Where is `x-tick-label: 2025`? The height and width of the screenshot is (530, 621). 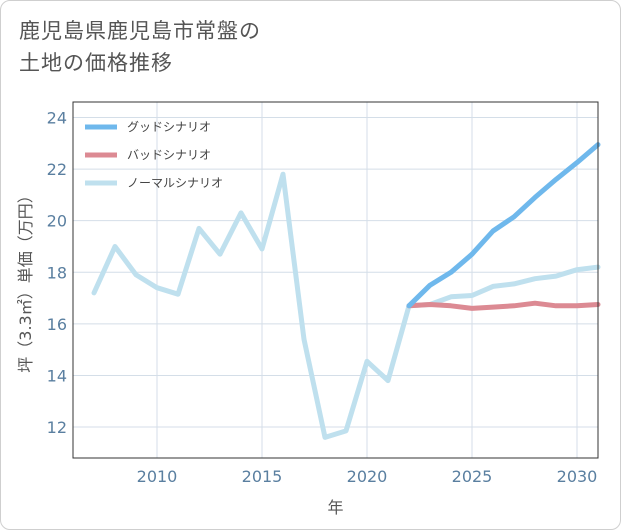
x-tick-label: 2025 is located at coordinates (472, 476).